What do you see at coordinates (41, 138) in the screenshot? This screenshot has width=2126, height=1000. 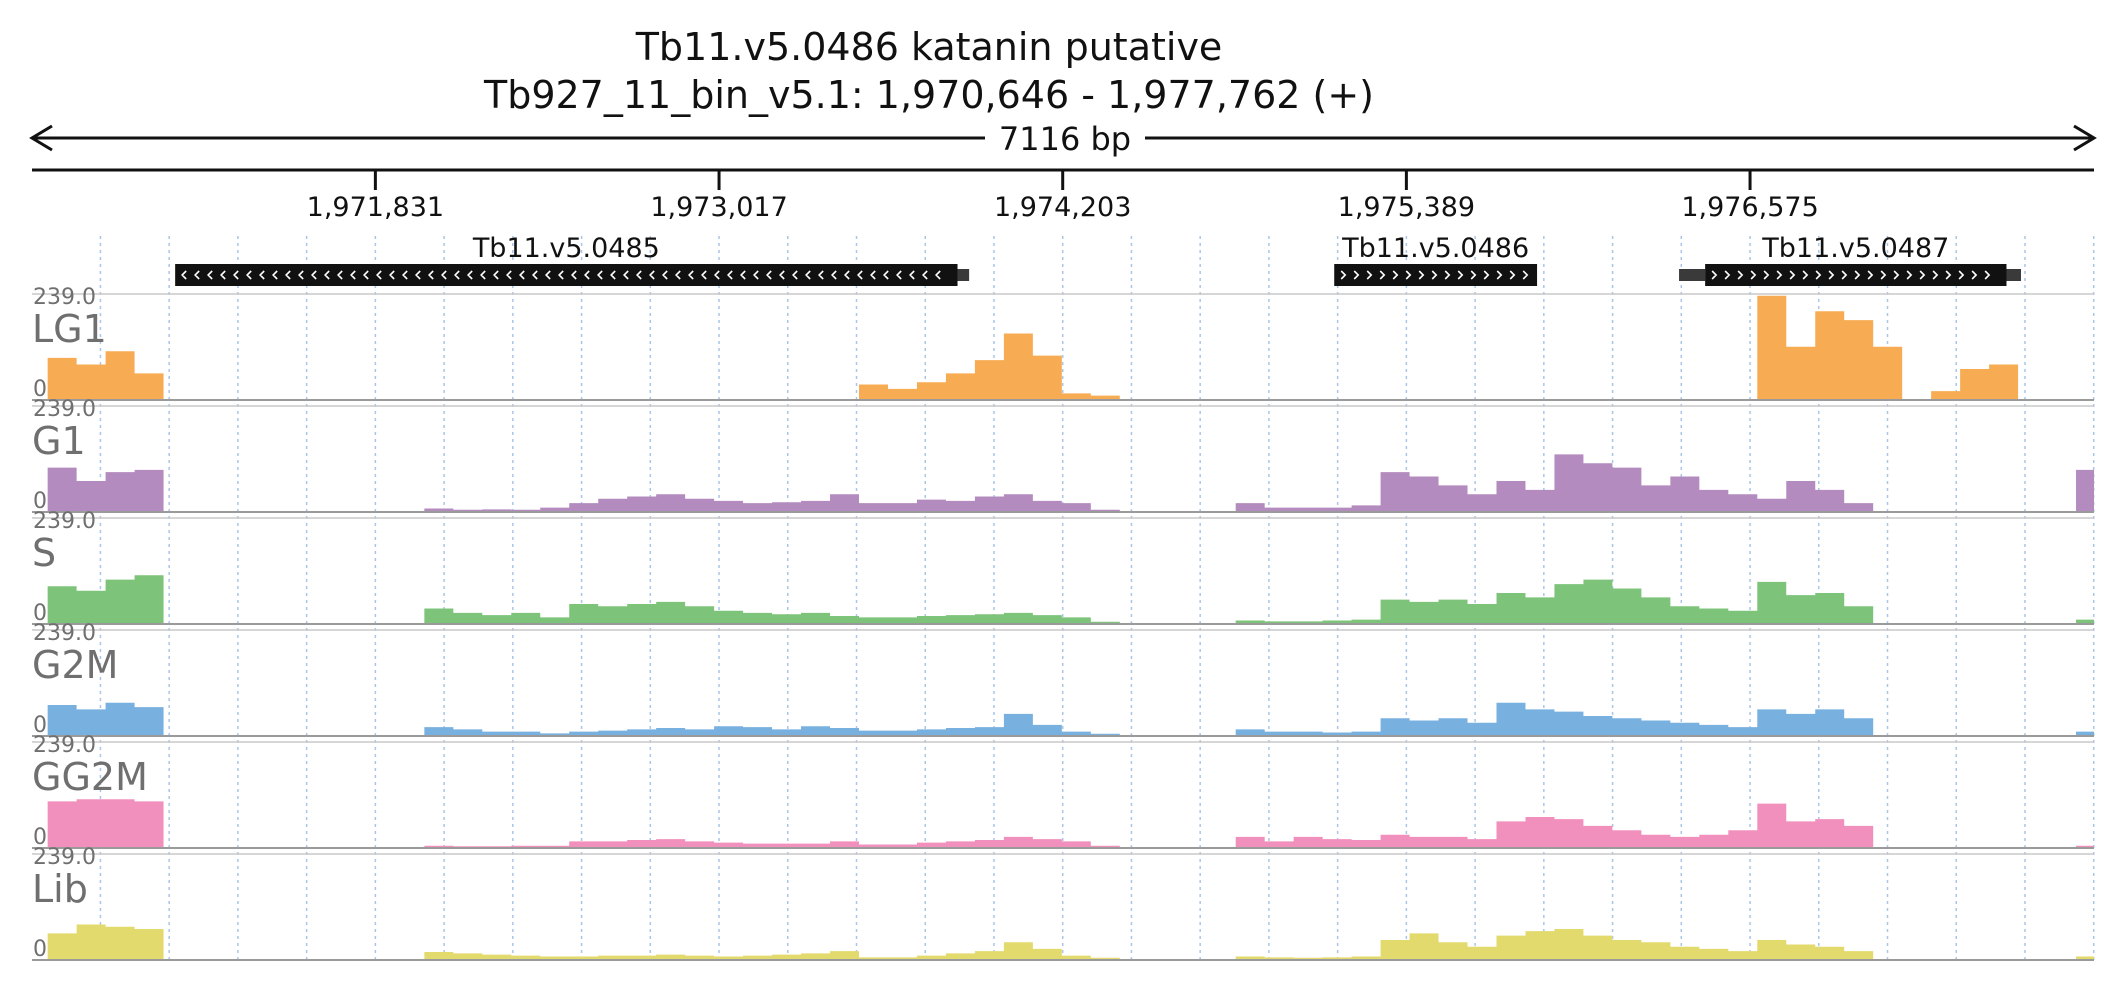 I see `span-arrow-left-icon` at bounding box center [41, 138].